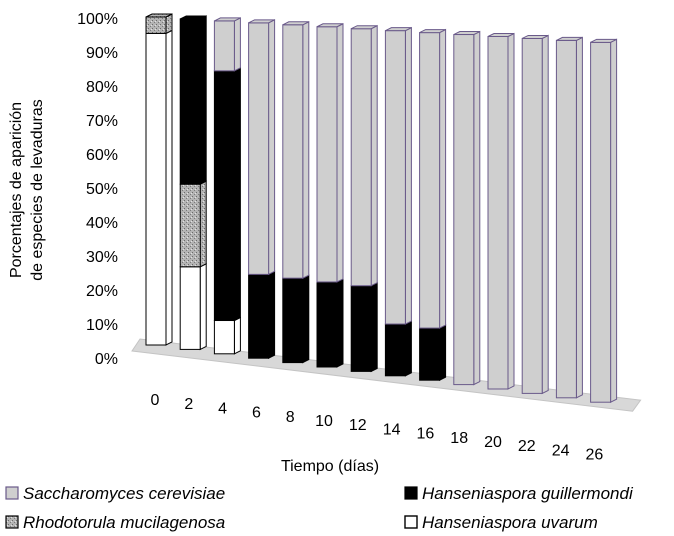 The image size is (674, 536). What do you see at coordinates (12, 522) in the screenshot?
I see `legend-swatch-rhodotorula` at bounding box center [12, 522].